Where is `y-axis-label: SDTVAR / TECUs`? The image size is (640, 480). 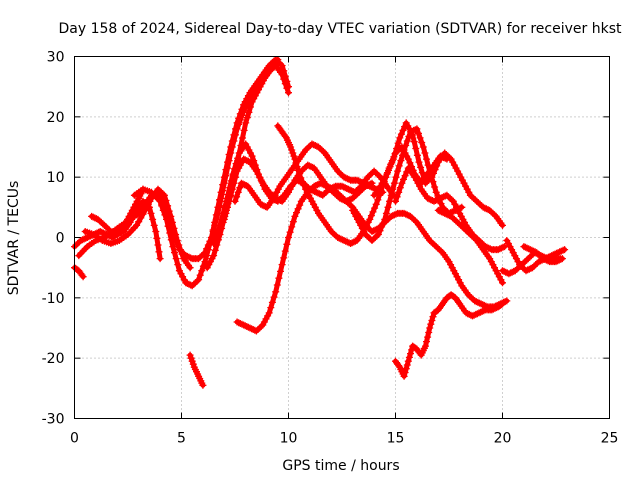
y-axis-label: SDTVAR / TECUs is located at coordinates (14, 238).